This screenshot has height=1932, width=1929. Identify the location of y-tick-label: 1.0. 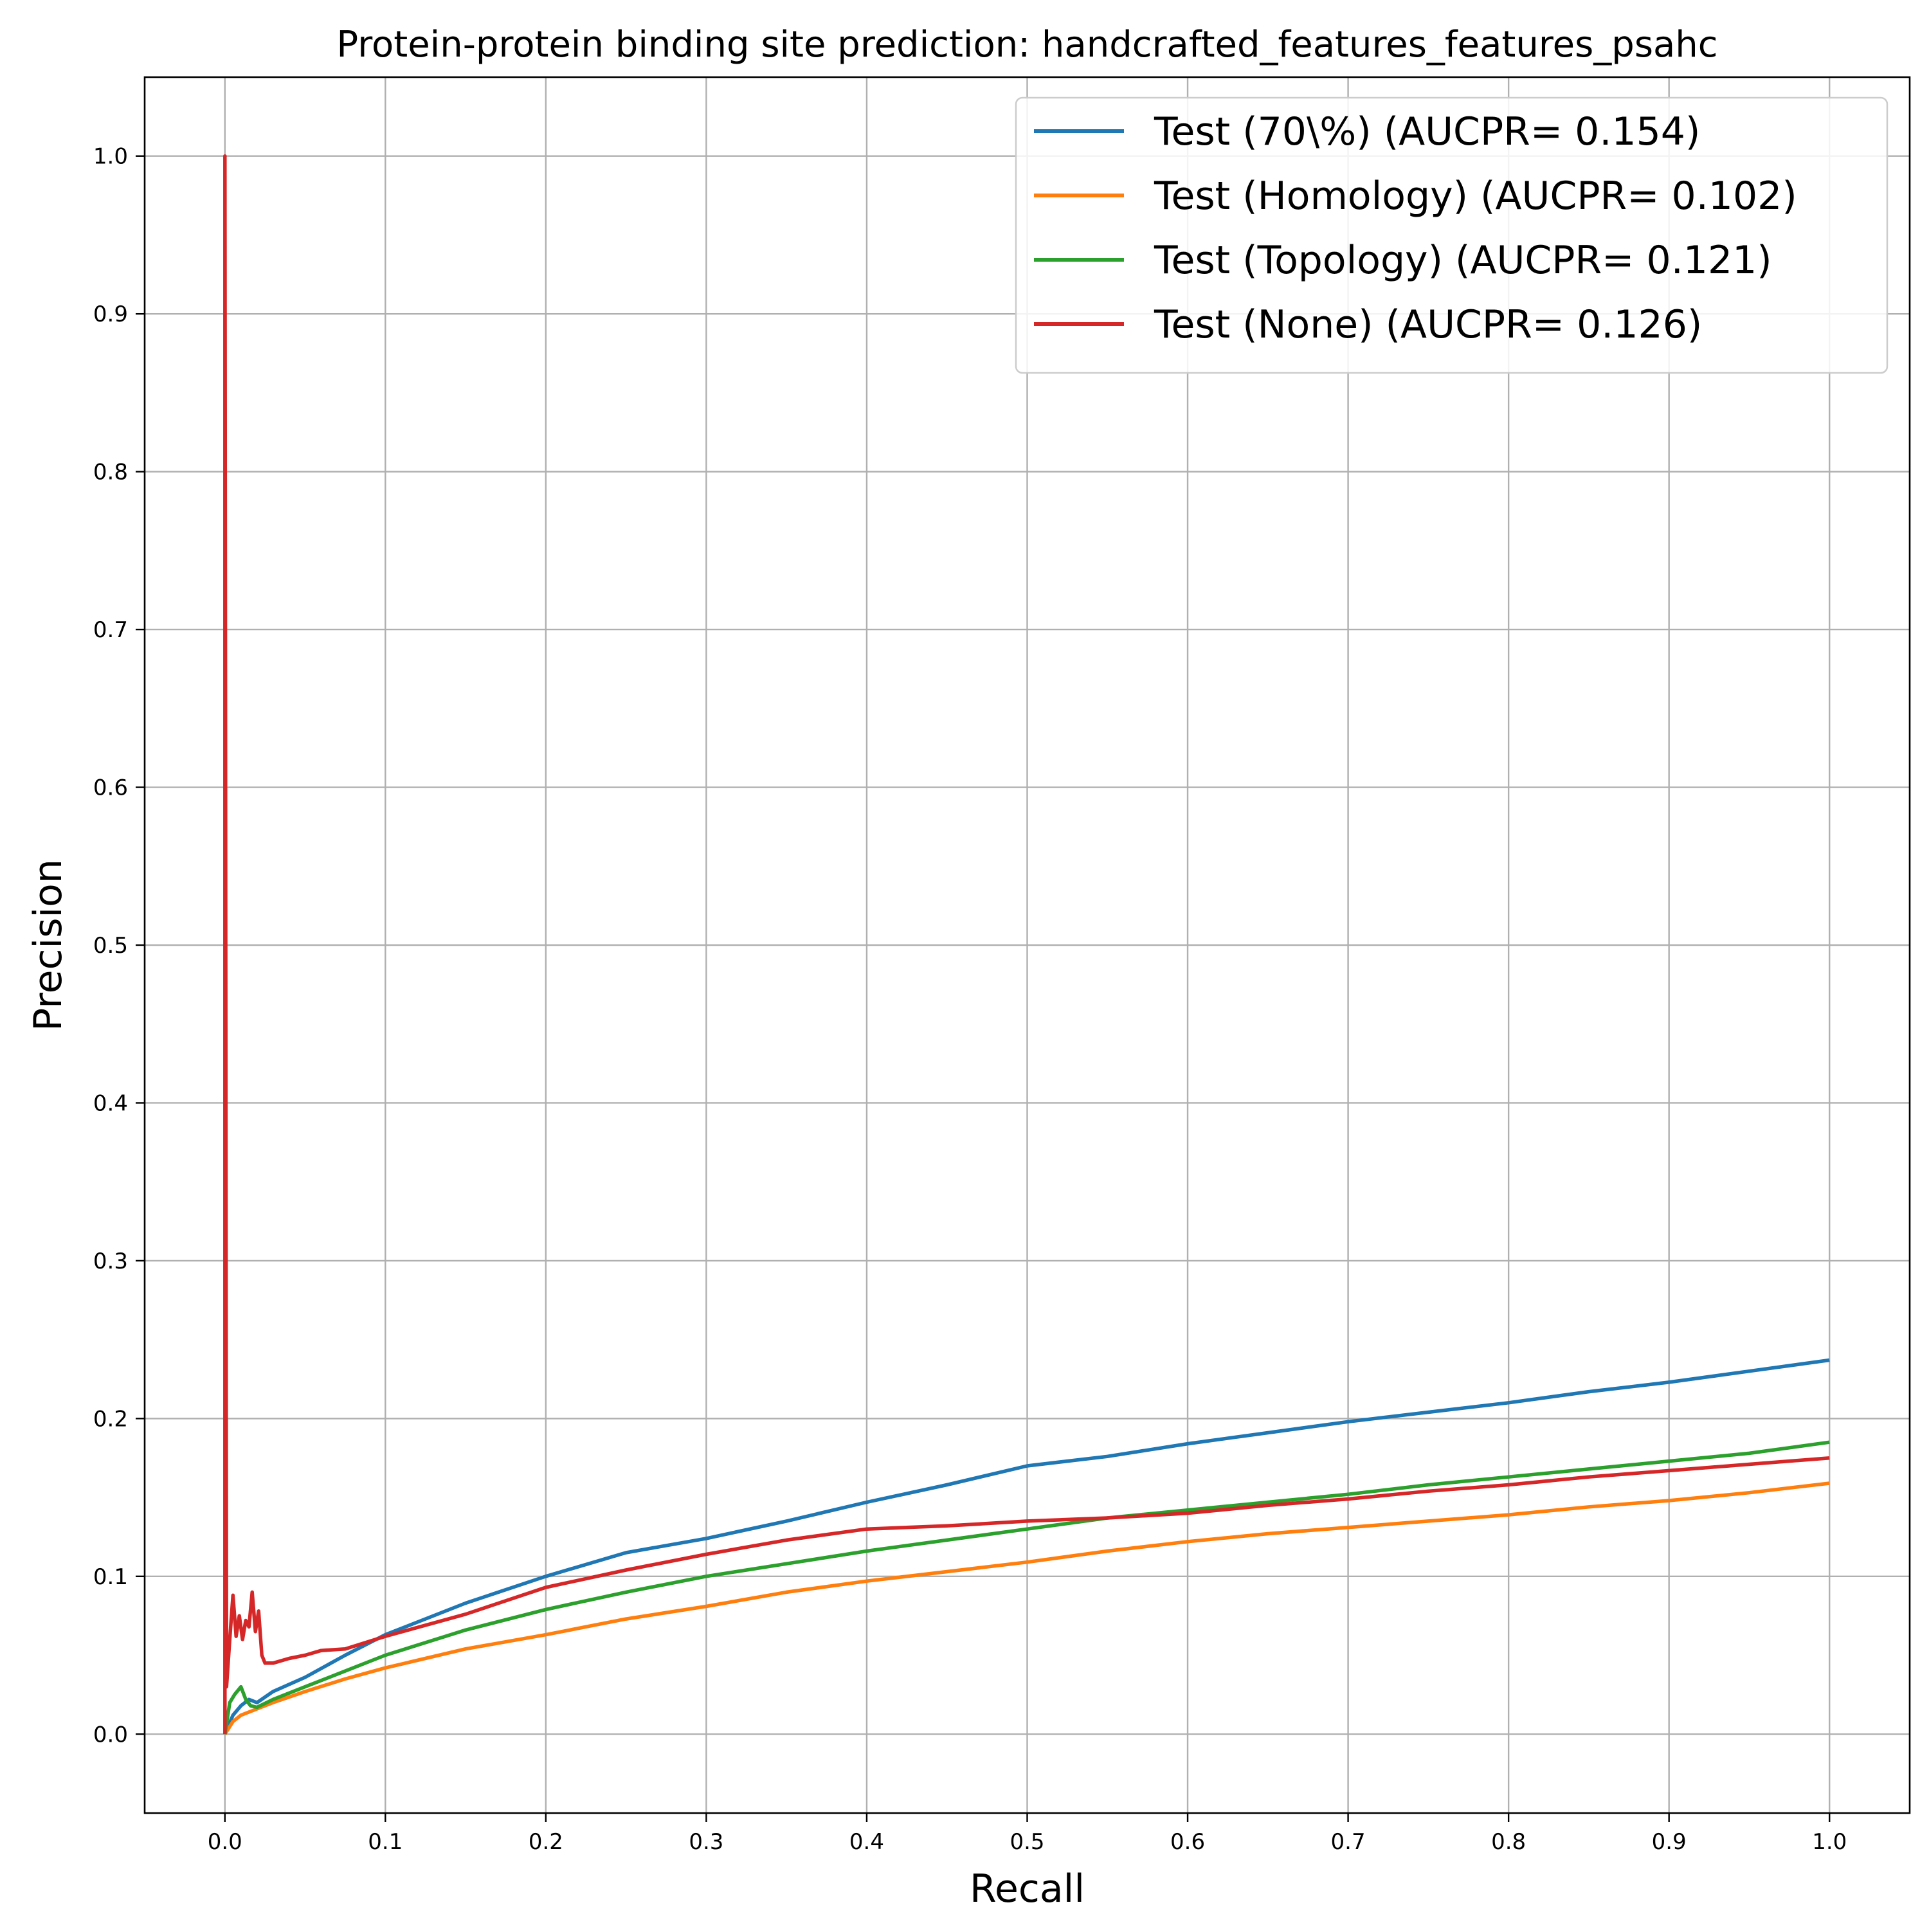
(110, 157).